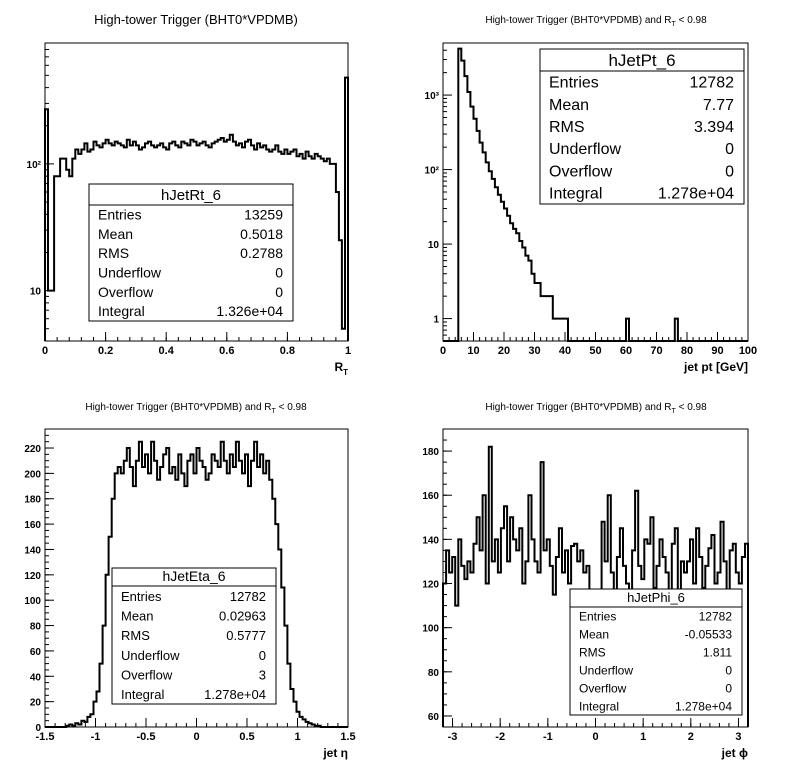  Describe the element at coordinates (146, 737) in the screenshot. I see `x-tick-label: -0.5` at that location.